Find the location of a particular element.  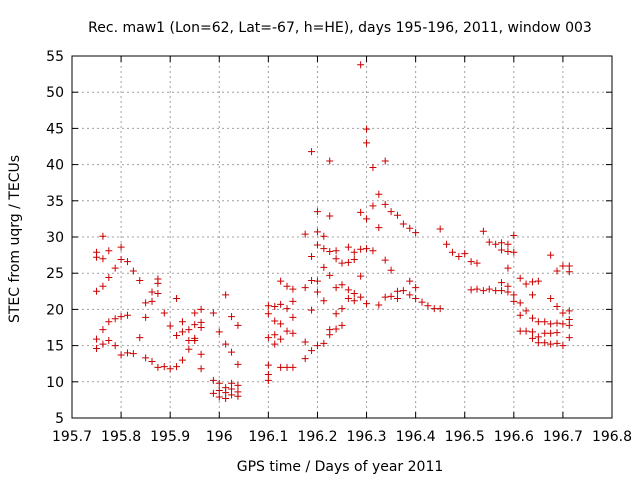

y-axis-title: STEC from uqrg / TECUs is located at coordinates (15, 239).